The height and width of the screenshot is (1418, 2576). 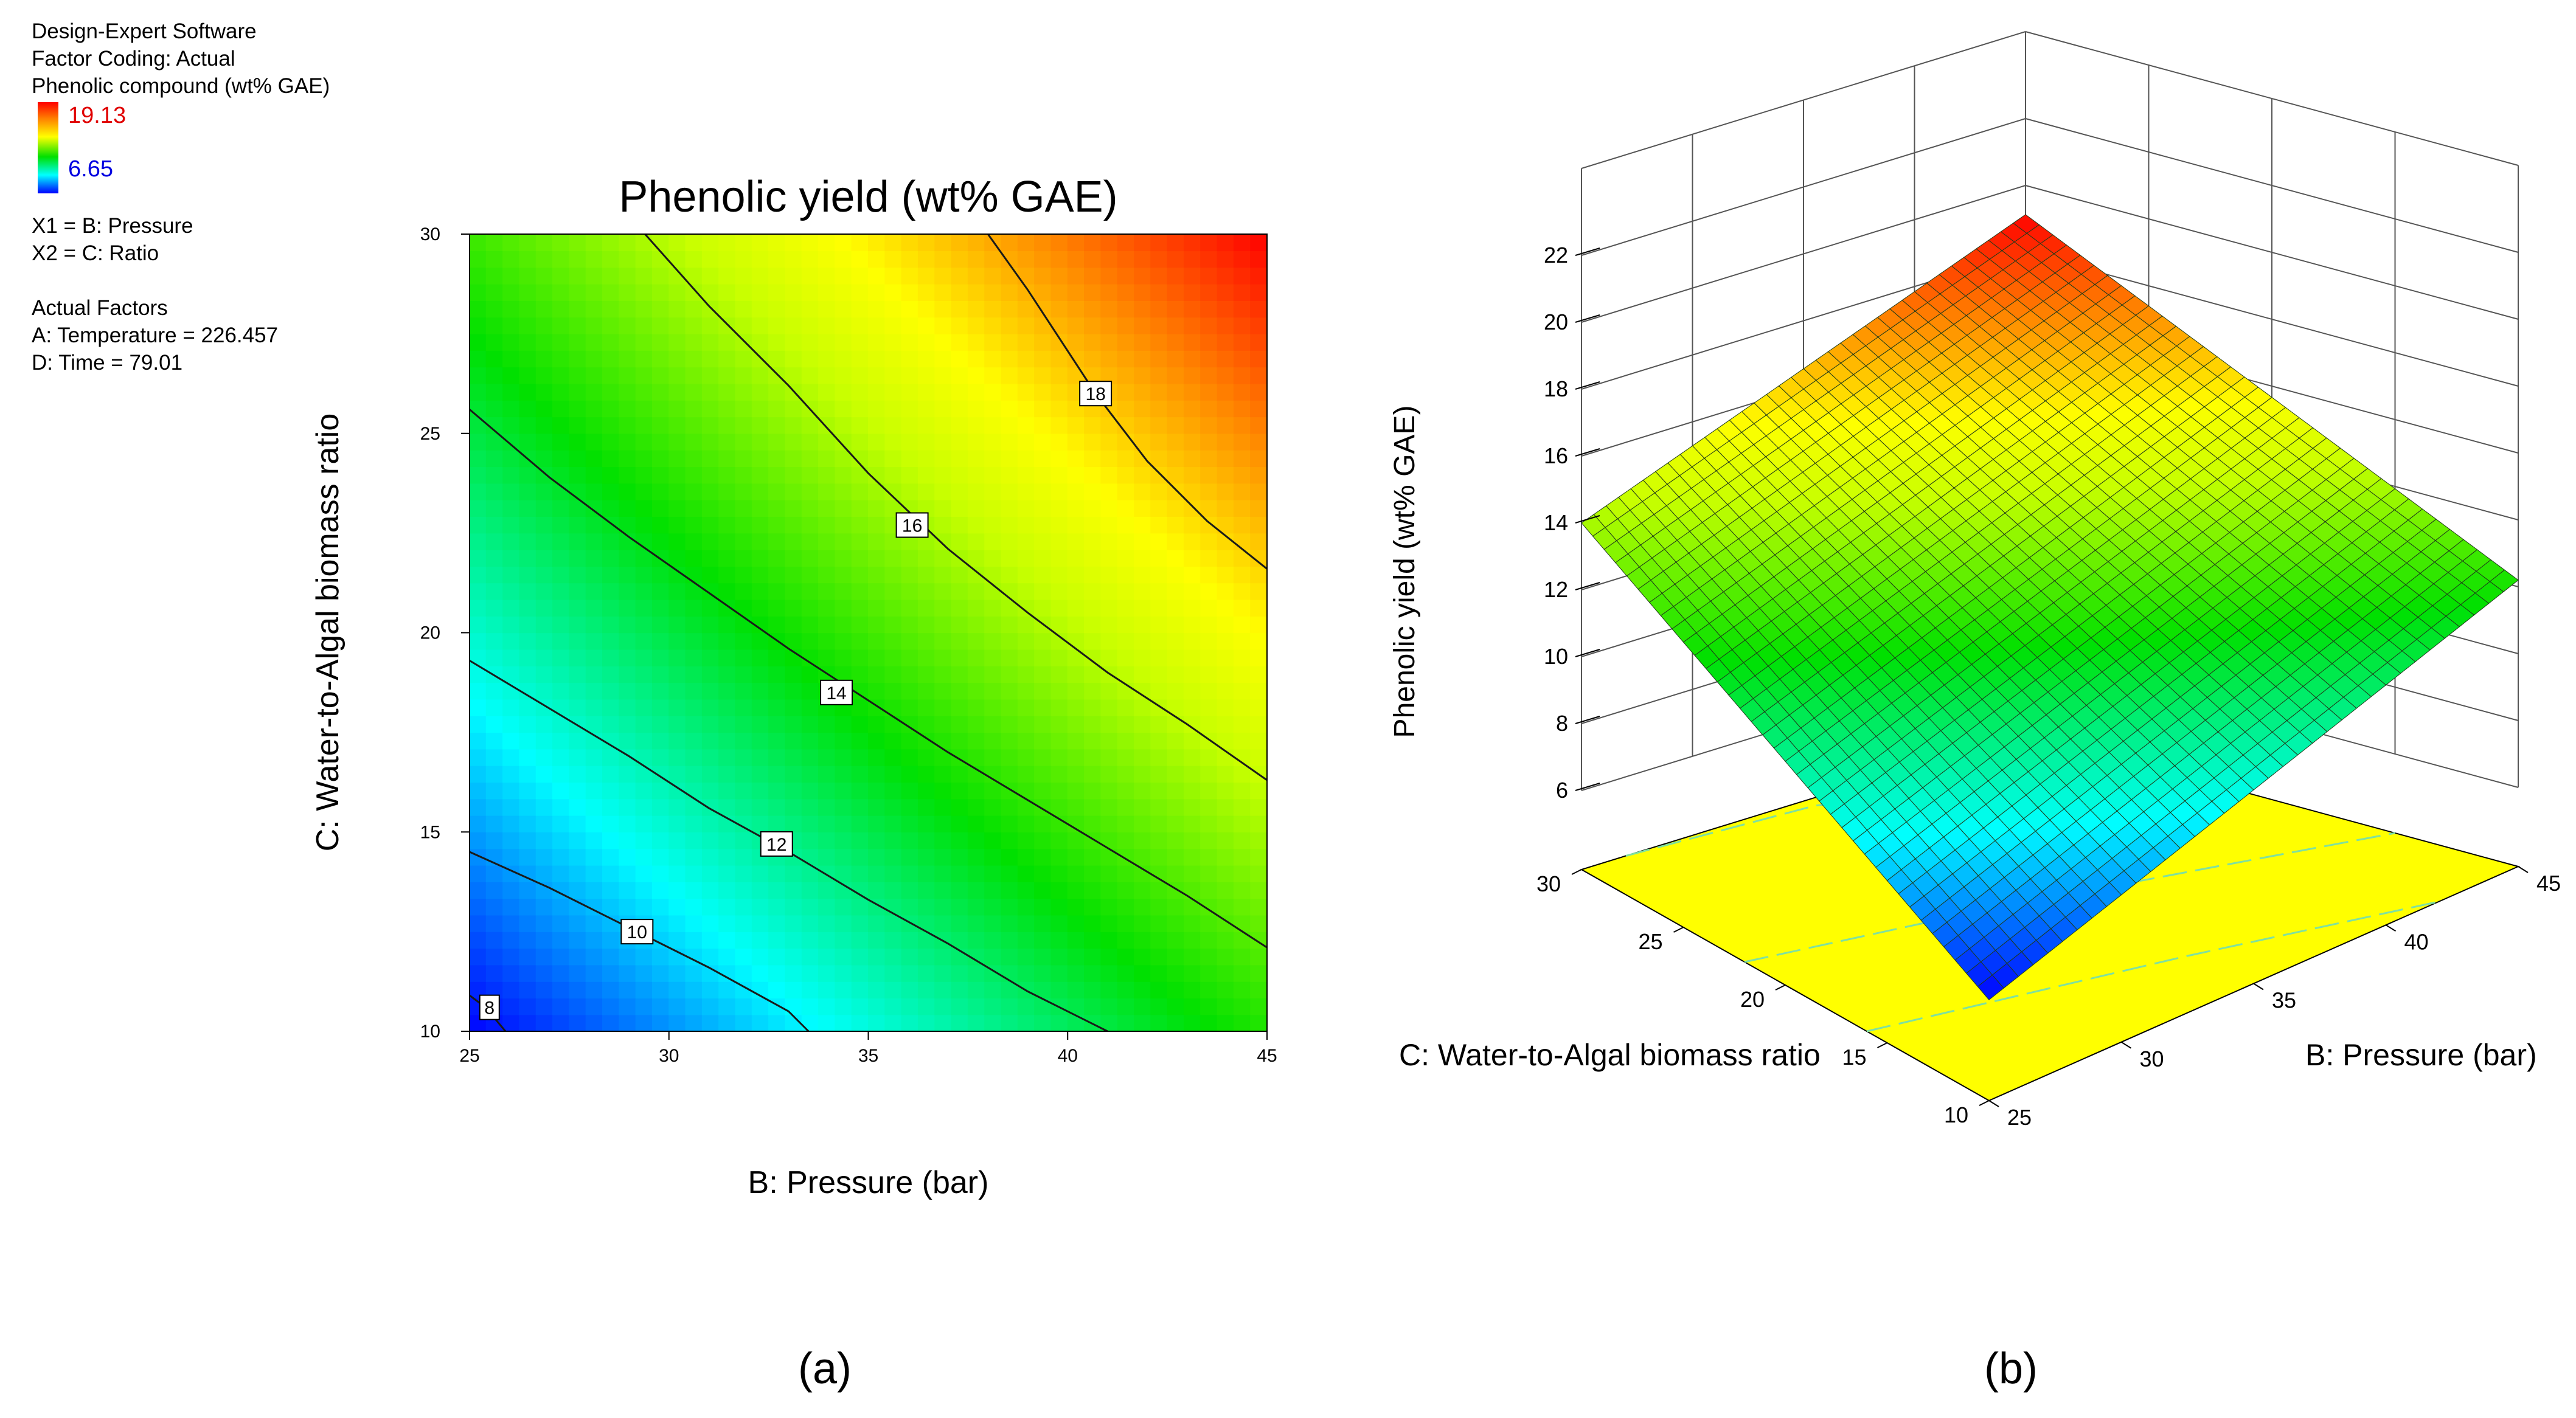 What do you see at coordinates (1548, 884) in the screenshot?
I see `ratio-tick-label: 30` at bounding box center [1548, 884].